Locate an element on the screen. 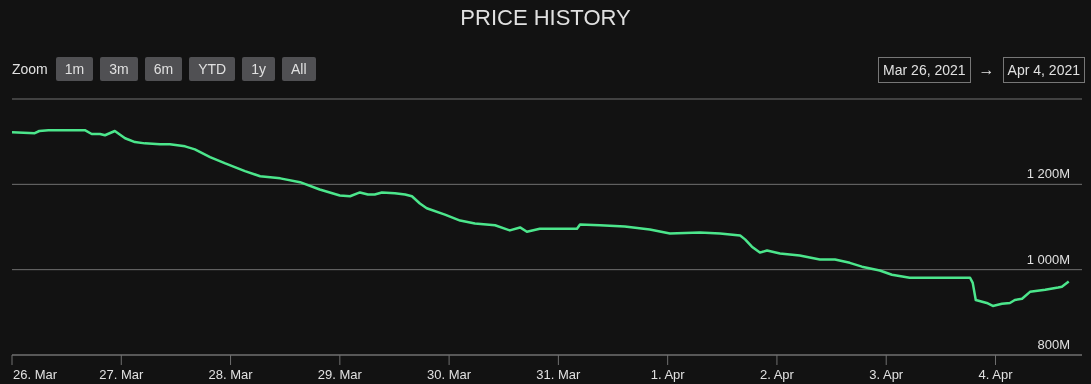  y-tick-label: 1 200M is located at coordinates (1048, 174).